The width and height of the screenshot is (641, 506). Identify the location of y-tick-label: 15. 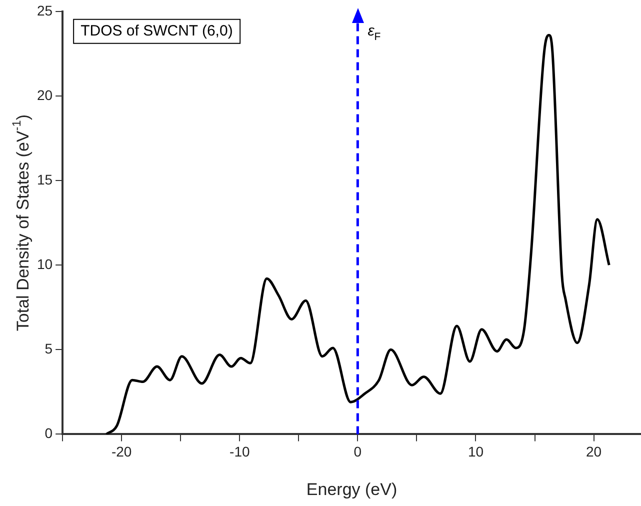
(44, 179).